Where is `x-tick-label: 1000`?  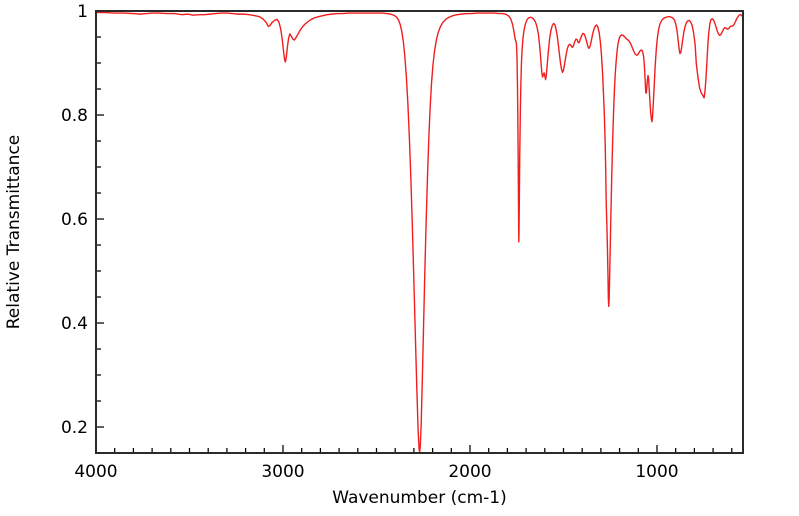
x-tick-label: 1000 is located at coordinates (656, 472).